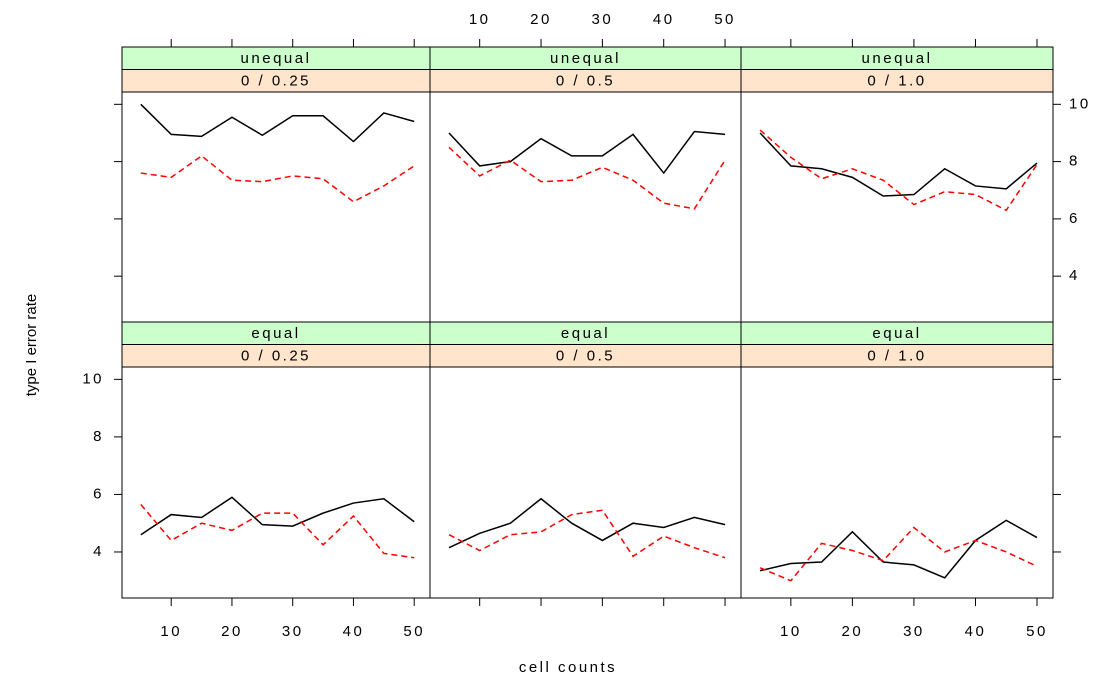 The height and width of the screenshot is (687, 1115). Describe the element at coordinates (568, 667) in the screenshot. I see `x-axis-title: cell counts` at that location.